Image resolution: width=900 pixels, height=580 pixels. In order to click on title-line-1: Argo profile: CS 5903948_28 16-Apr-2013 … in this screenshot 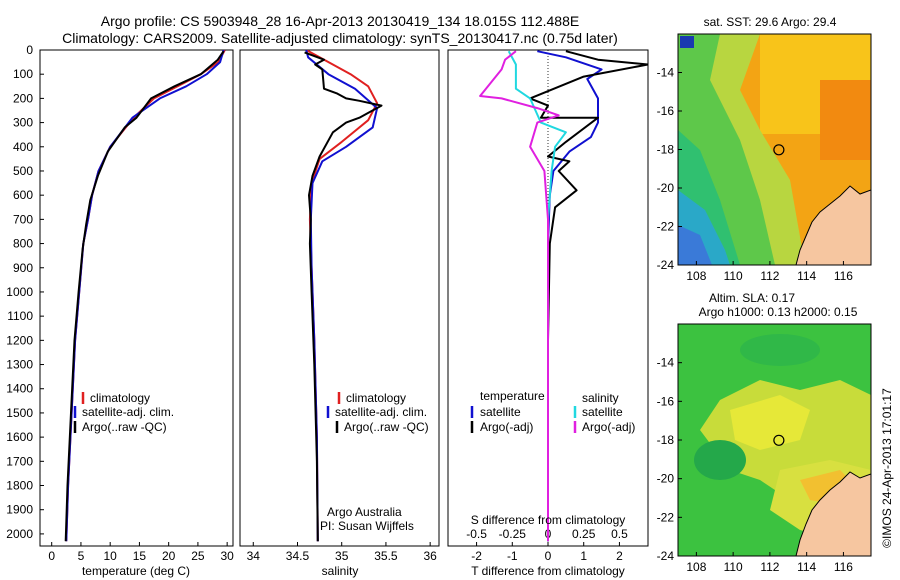, I will do `click(340, 21)`.